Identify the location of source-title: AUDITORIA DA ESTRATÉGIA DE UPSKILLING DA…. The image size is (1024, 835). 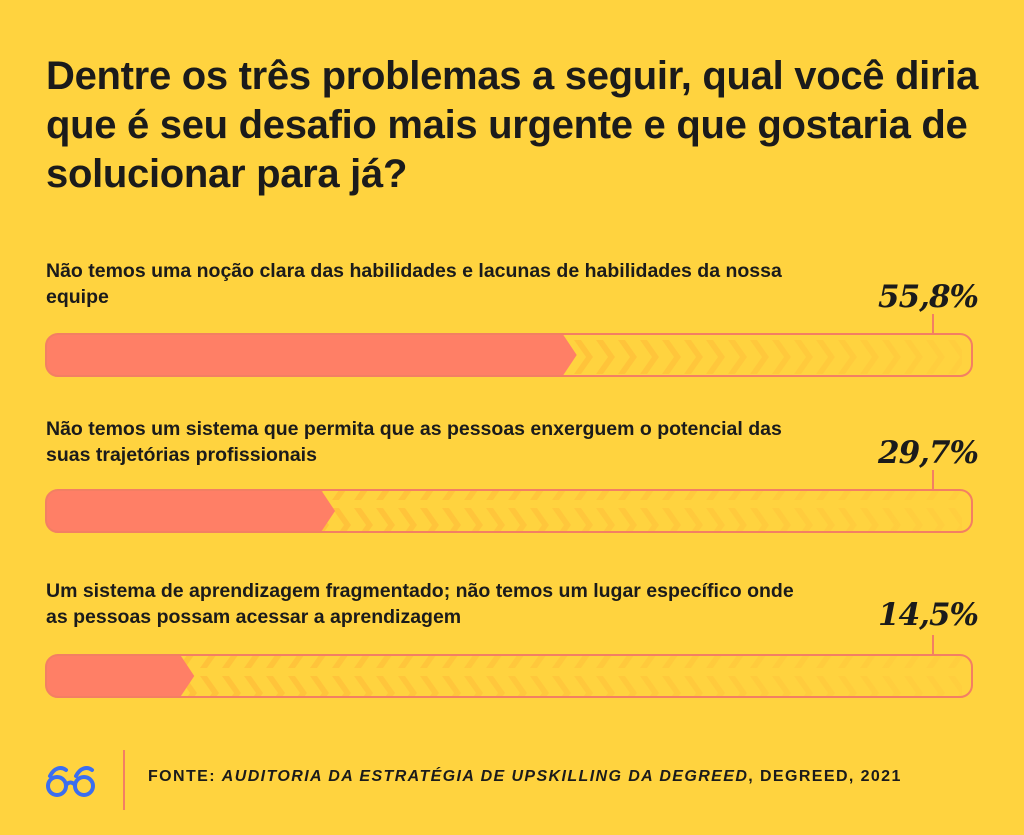
(485, 776).